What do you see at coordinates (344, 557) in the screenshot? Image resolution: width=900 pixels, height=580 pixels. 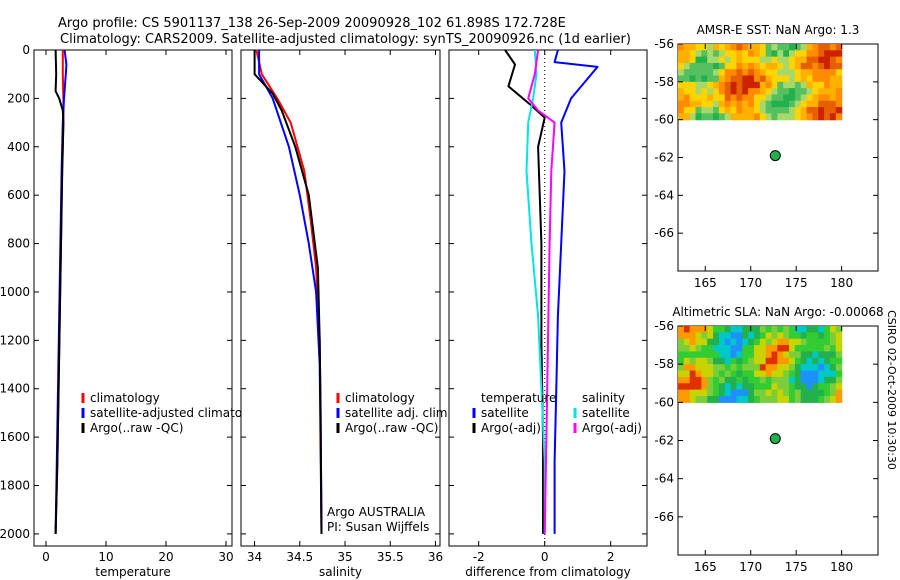 I see `x-tick-label: 35` at bounding box center [344, 557].